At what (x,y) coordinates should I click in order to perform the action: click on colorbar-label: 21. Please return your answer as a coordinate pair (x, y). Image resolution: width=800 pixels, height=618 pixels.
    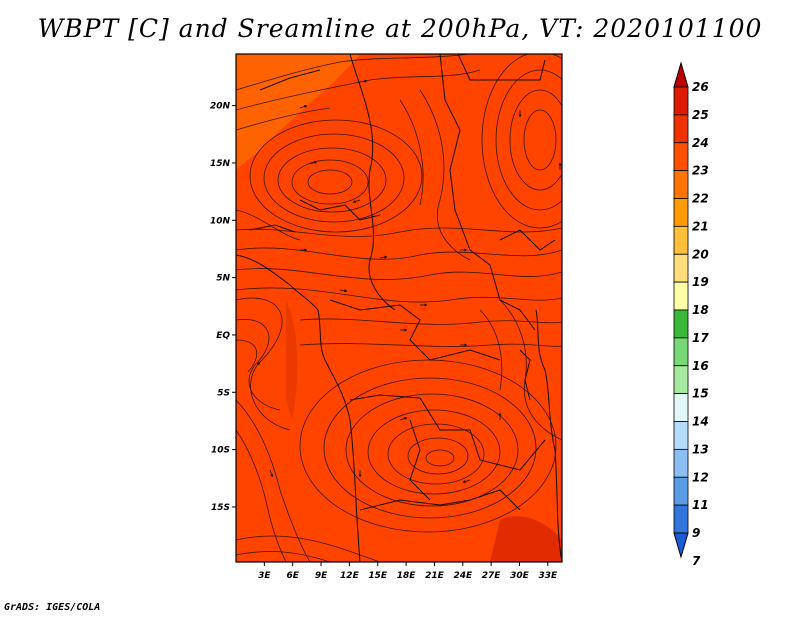
    Looking at the image, I should click on (700, 226).